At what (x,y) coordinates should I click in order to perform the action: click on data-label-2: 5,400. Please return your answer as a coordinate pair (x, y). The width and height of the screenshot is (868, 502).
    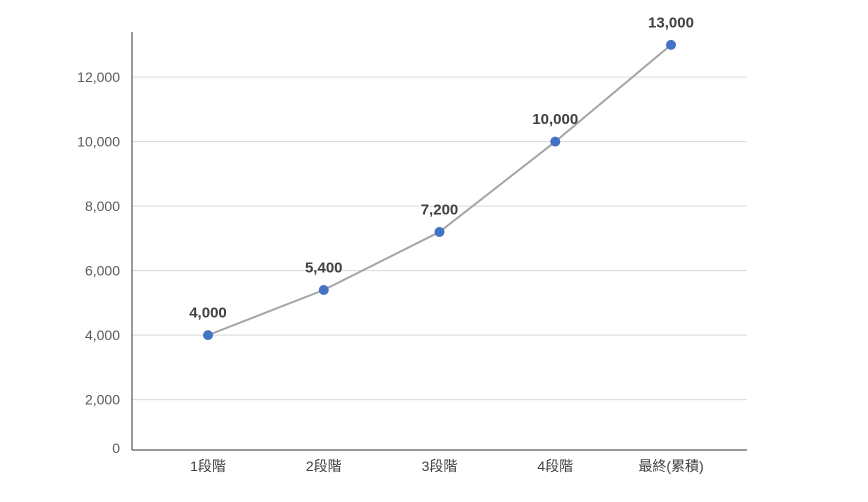
    Looking at the image, I should click on (324, 268).